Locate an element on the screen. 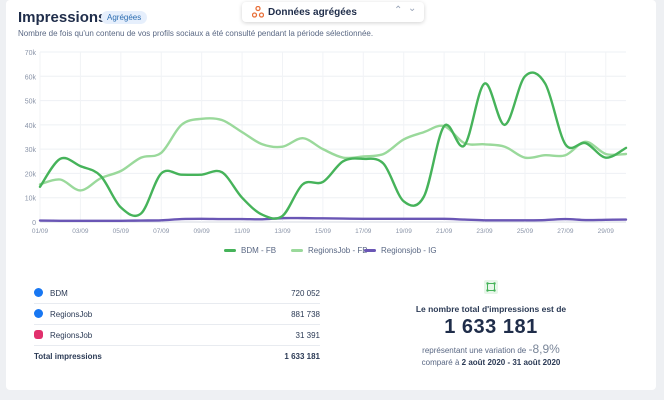  y-tick-label: 30k is located at coordinates (31, 150).